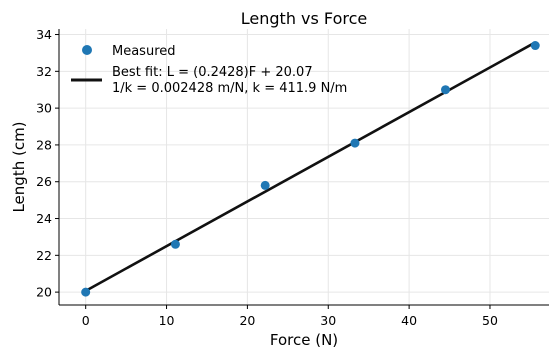 The height and width of the screenshot is (349, 552). I want to click on y-tick-label: 30, so click(44, 108).